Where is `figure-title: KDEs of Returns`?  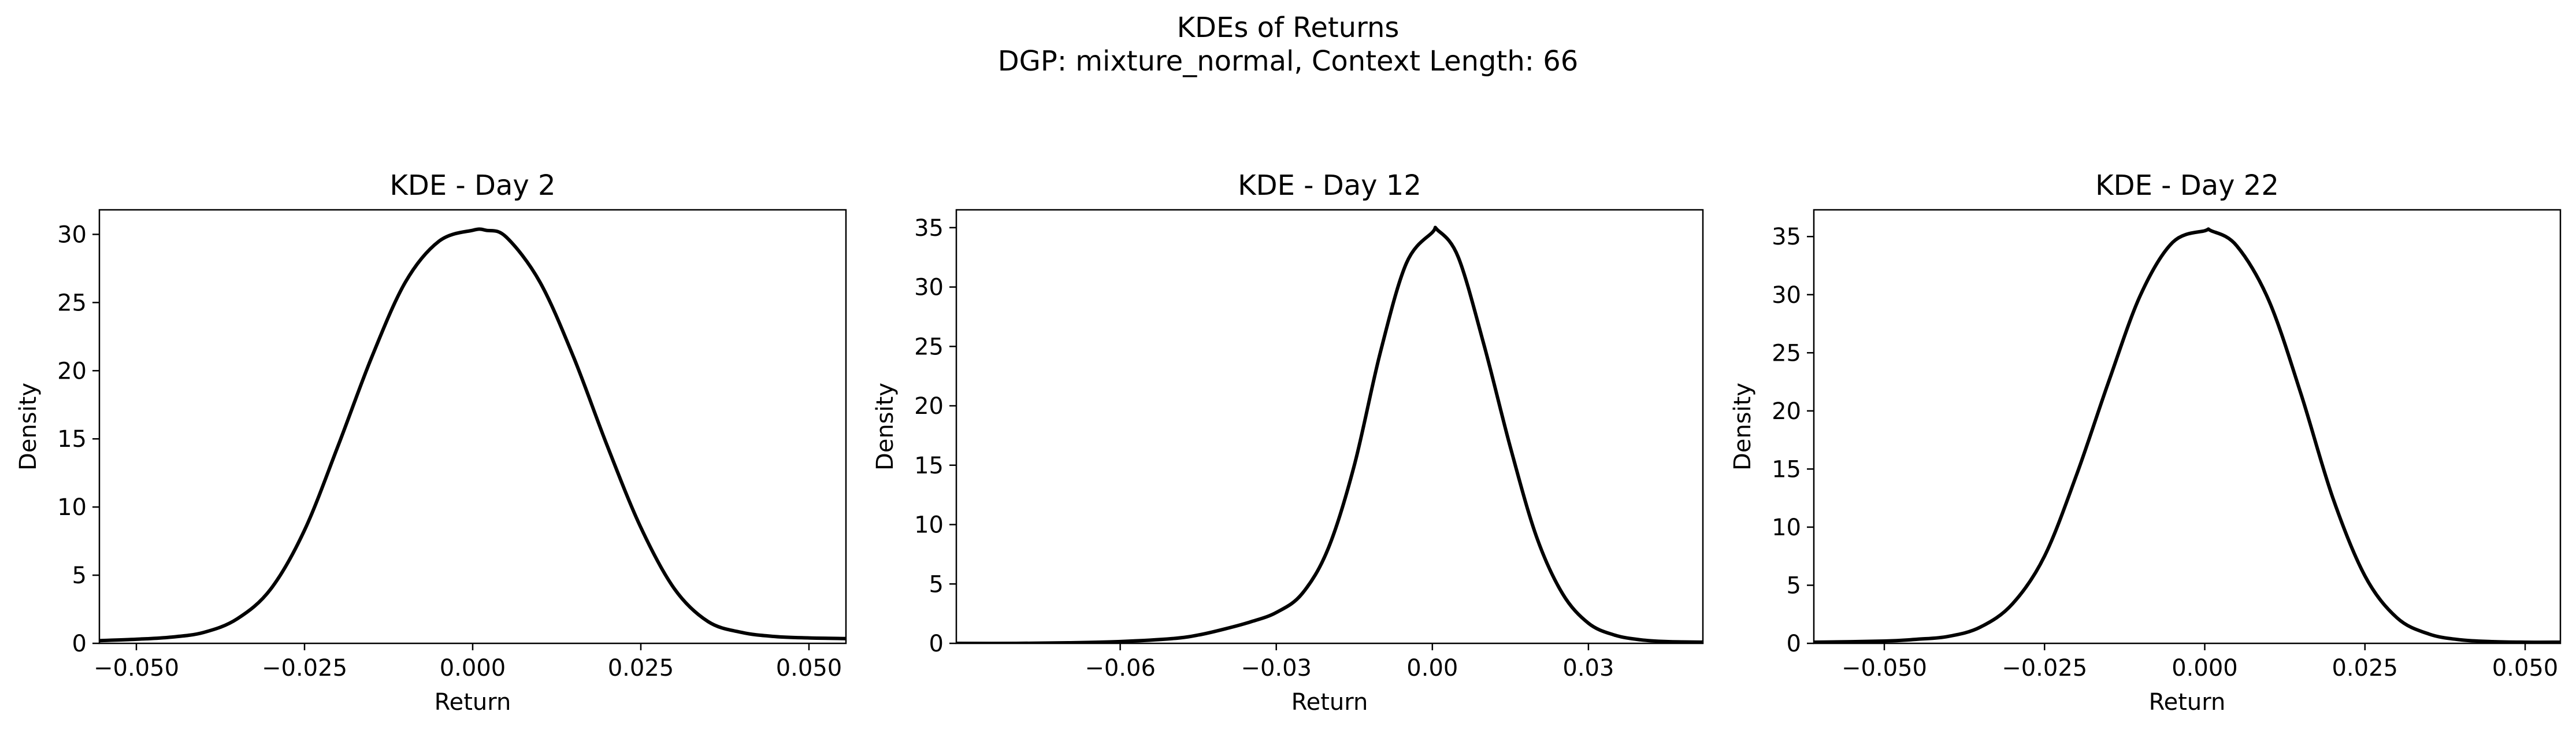 figure-title: KDEs of Returns is located at coordinates (1289, 28).